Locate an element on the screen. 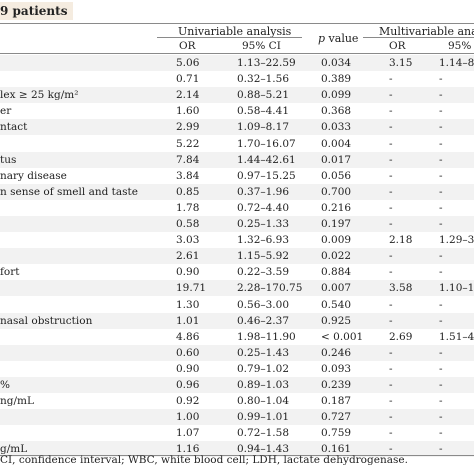 The height and width of the screenshot is (474, 474). p-value: 0.022 is located at coordinates (336, 256).